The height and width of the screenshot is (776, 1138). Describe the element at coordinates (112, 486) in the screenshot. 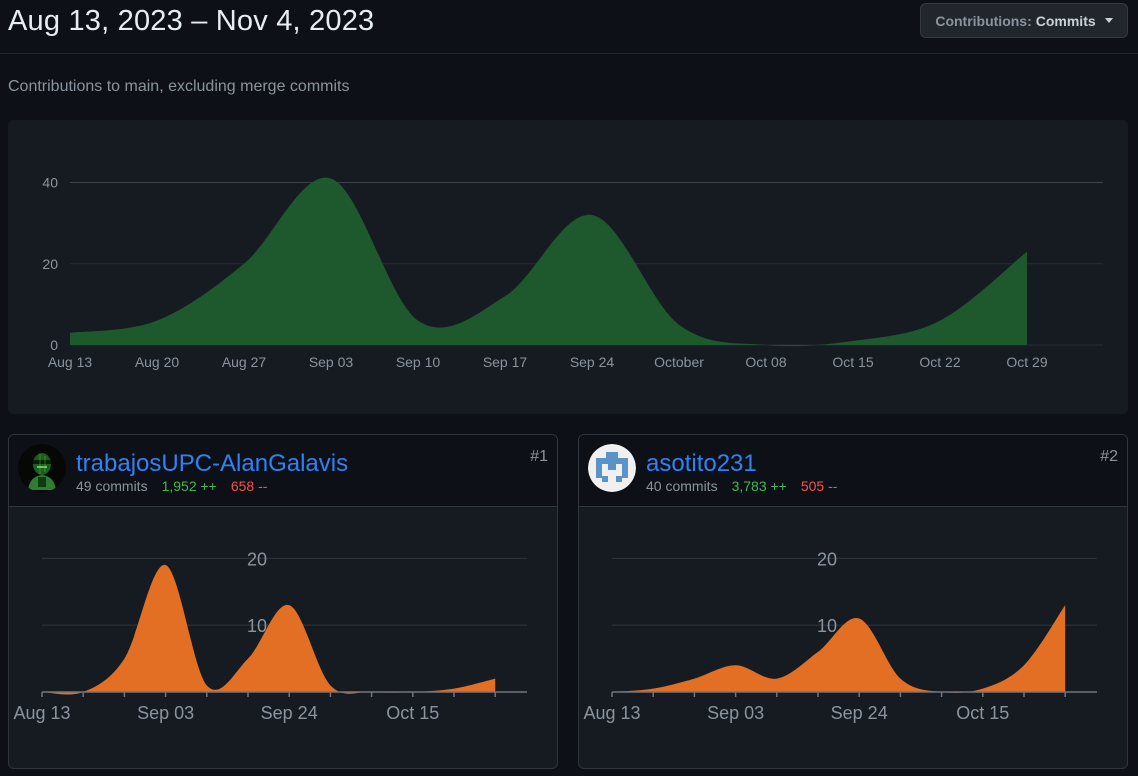

I see `commit-count: 49 commits` at that location.